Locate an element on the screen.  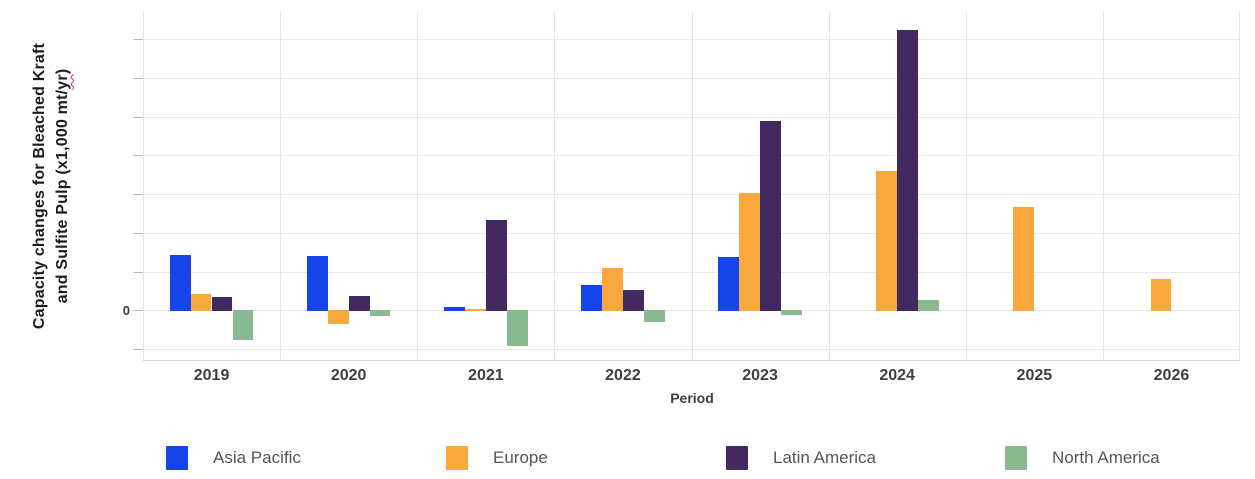
x-tick-label-2020: 2020 is located at coordinates (348, 375).